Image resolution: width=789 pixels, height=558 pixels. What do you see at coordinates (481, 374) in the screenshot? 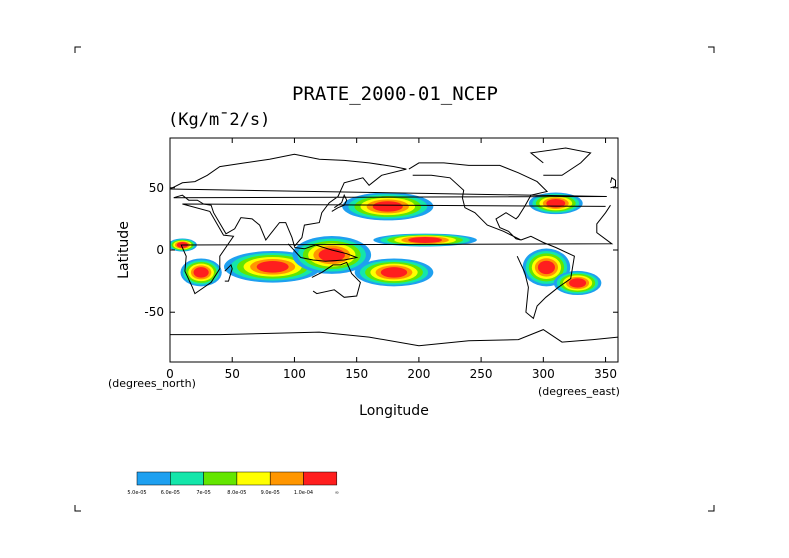
I see `x-tick-label: 250` at bounding box center [481, 374].